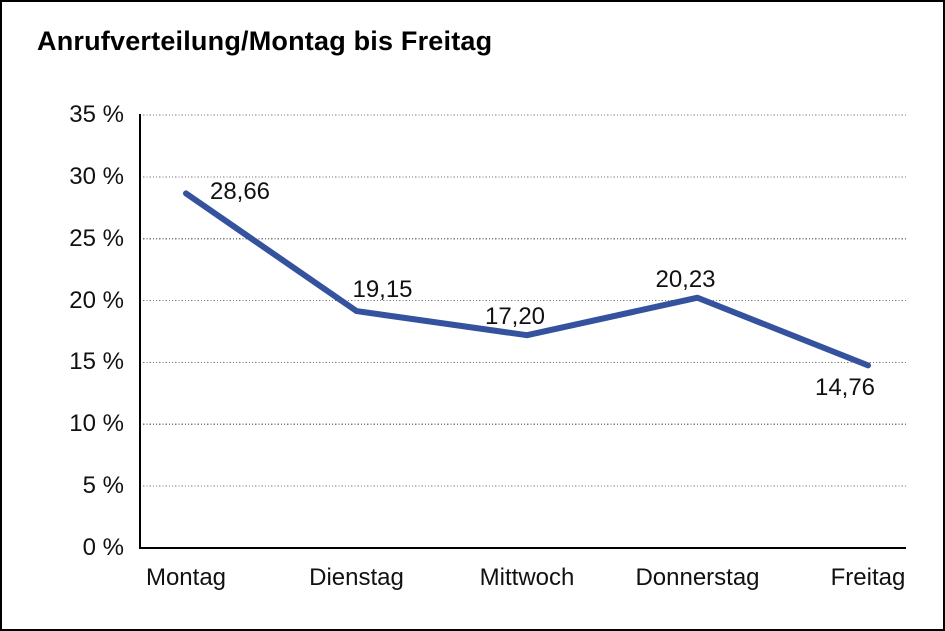 The width and height of the screenshot is (945, 631). I want to click on x-axis-label-montag: Montag, so click(186, 577).